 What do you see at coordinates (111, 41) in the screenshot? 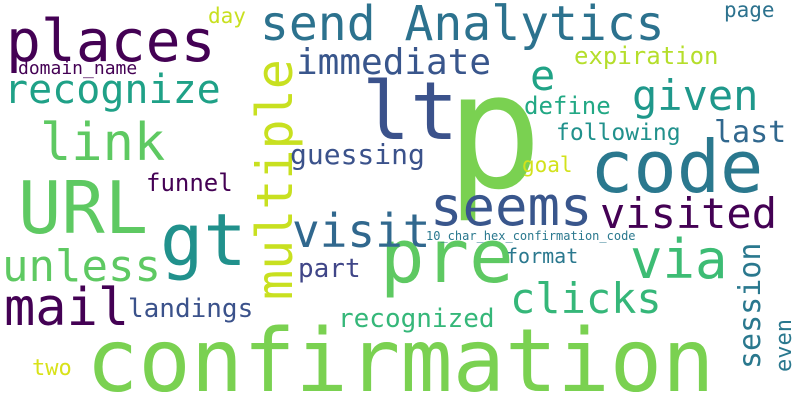
I see `word-places: places` at bounding box center [111, 41].